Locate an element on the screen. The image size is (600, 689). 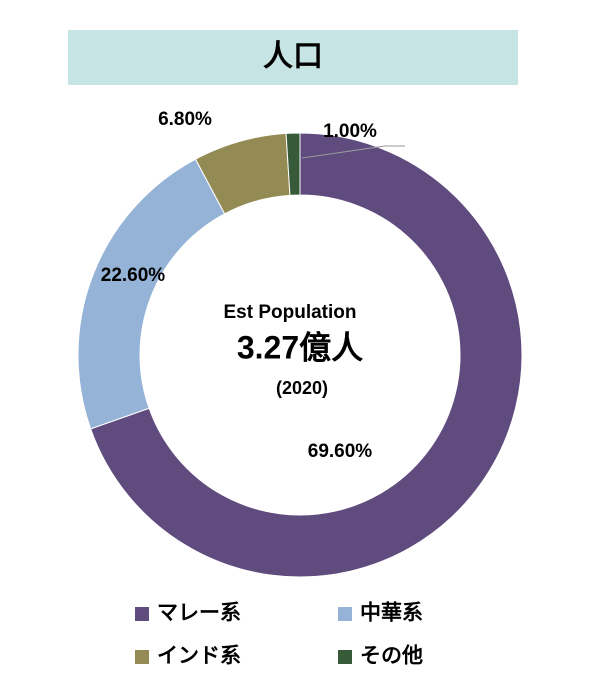
center-label: Est Population is located at coordinates (290, 312).